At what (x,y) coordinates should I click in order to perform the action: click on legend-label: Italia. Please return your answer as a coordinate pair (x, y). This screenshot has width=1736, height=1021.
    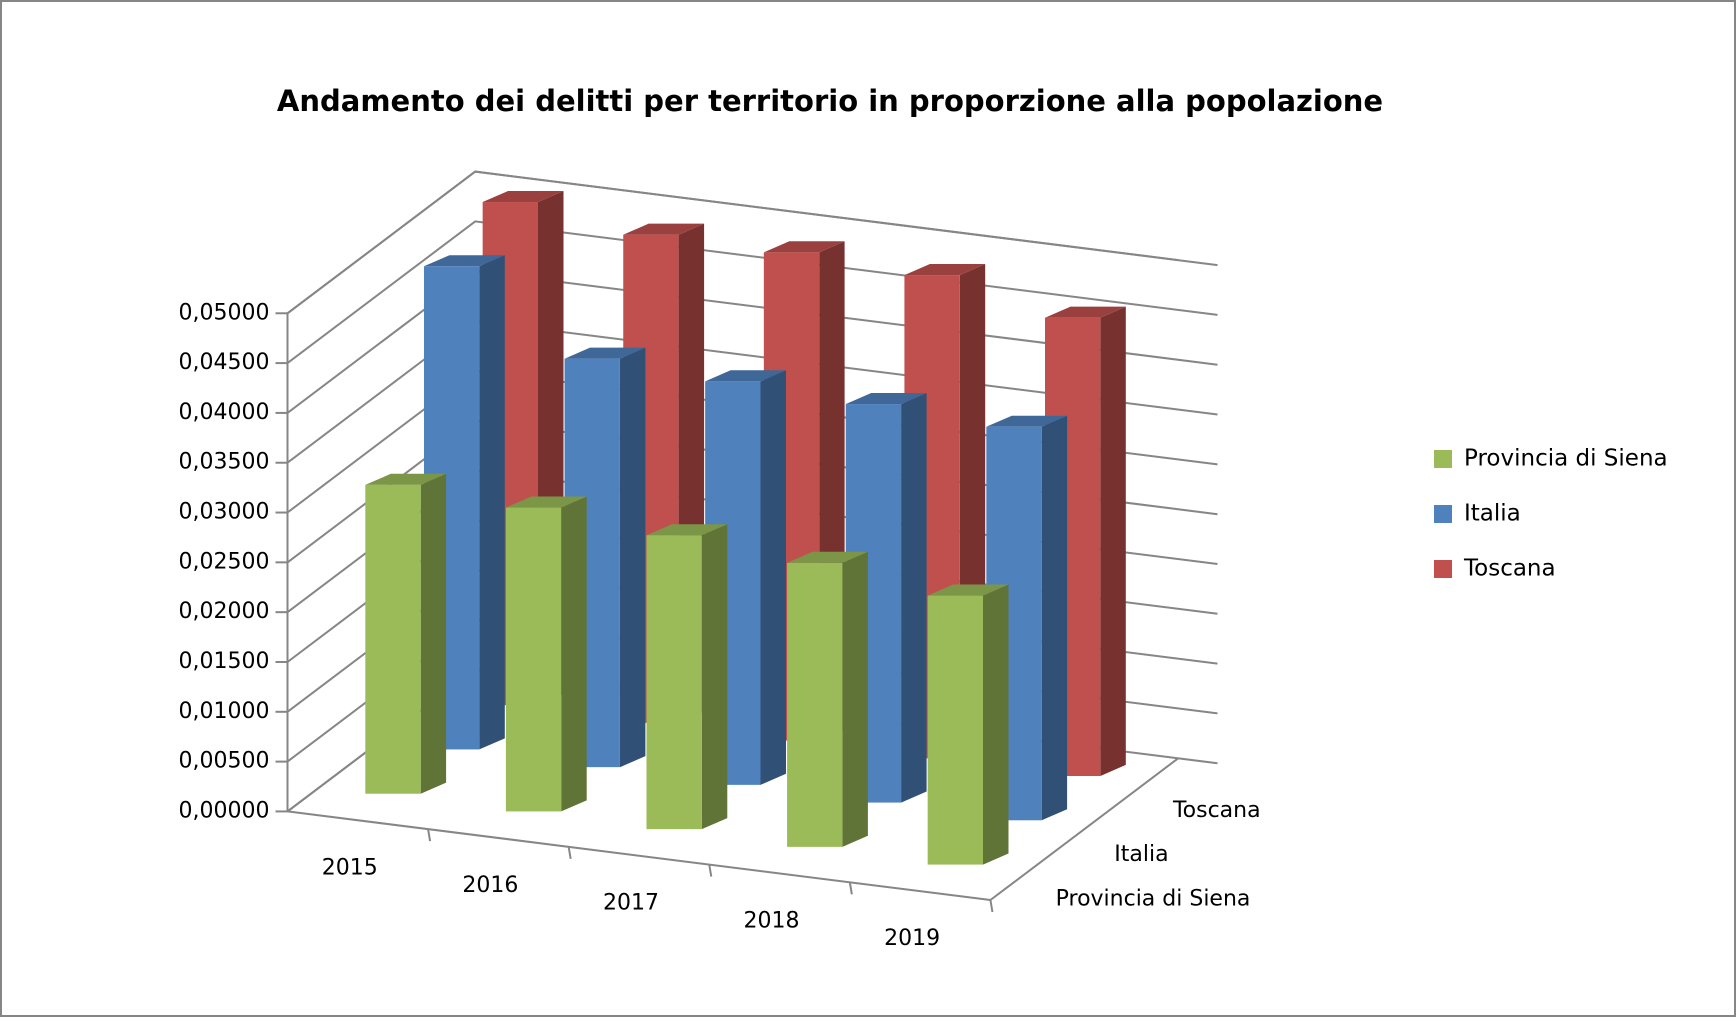
    Looking at the image, I should click on (1492, 514).